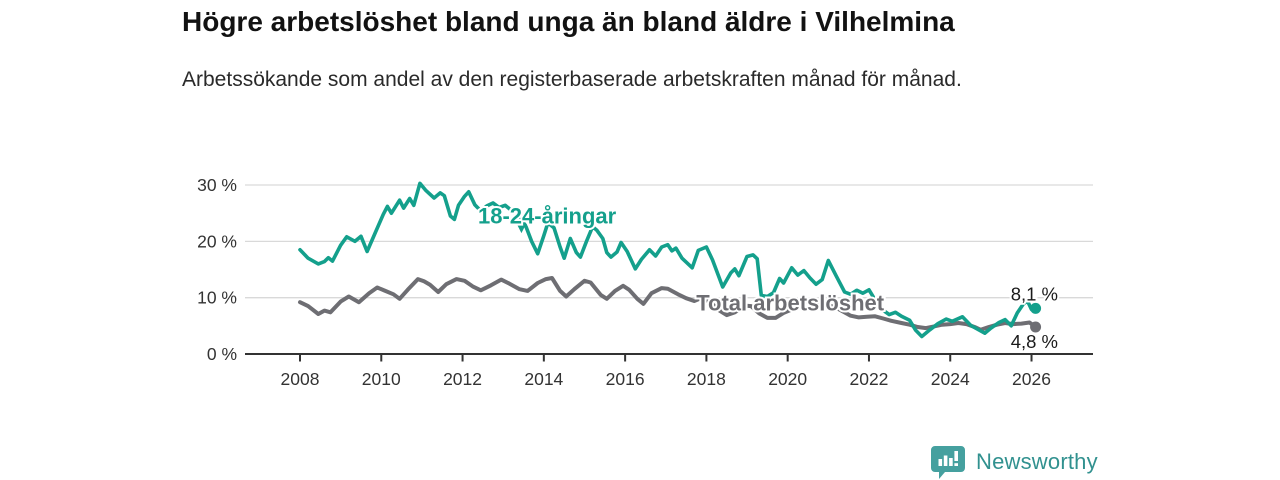 The height and width of the screenshot is (480, 1280). I want to click on x-tick-label: 2012, so click(462, 379).